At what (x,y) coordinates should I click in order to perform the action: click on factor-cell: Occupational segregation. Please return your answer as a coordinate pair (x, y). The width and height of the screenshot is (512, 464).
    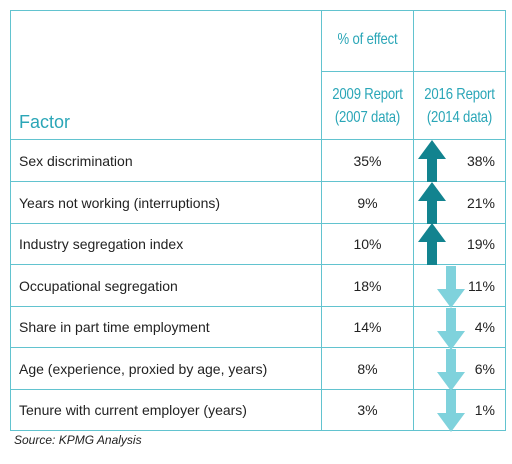
    Looking at the image, I should click on (166, 285).